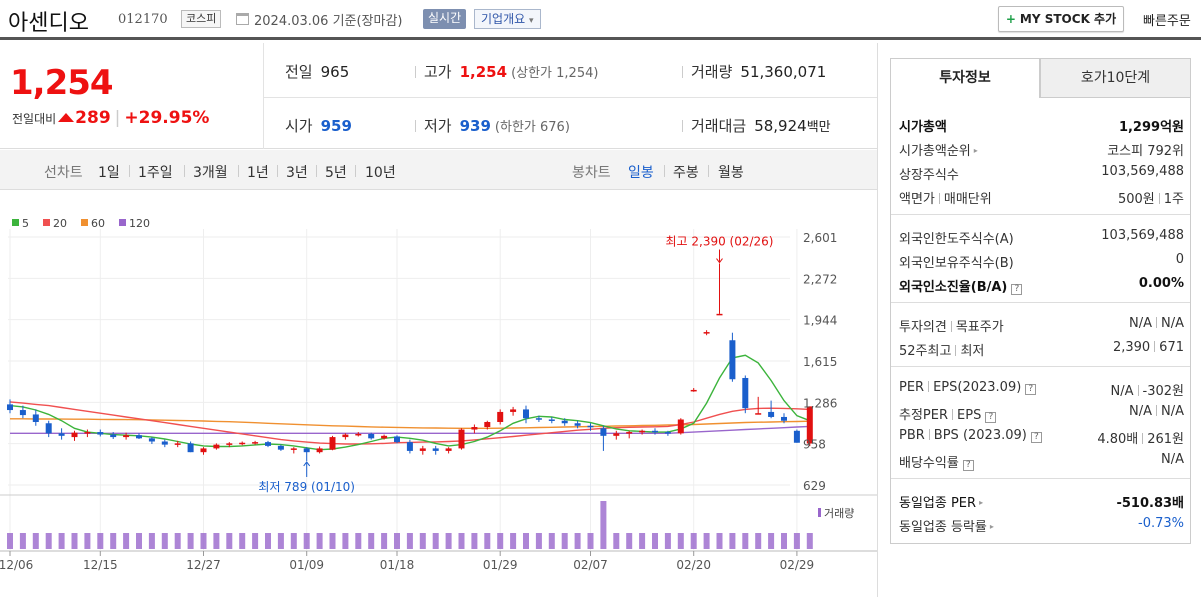 Image resolution: width=1201 pixels, height=597 pixels. Describe the element at coordinates (590, 565) in the screenshot. I see `x-tick-label: 02/07` at that location.